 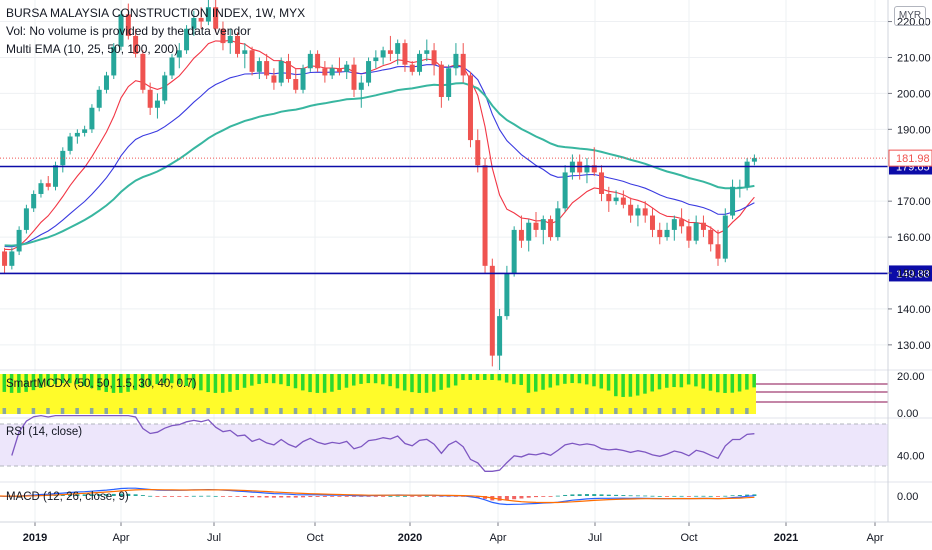 What do you see at coordinates (913, 159) in the screenshot?
I see `last-price-label: 181.98` at bounding box center [913, 159].